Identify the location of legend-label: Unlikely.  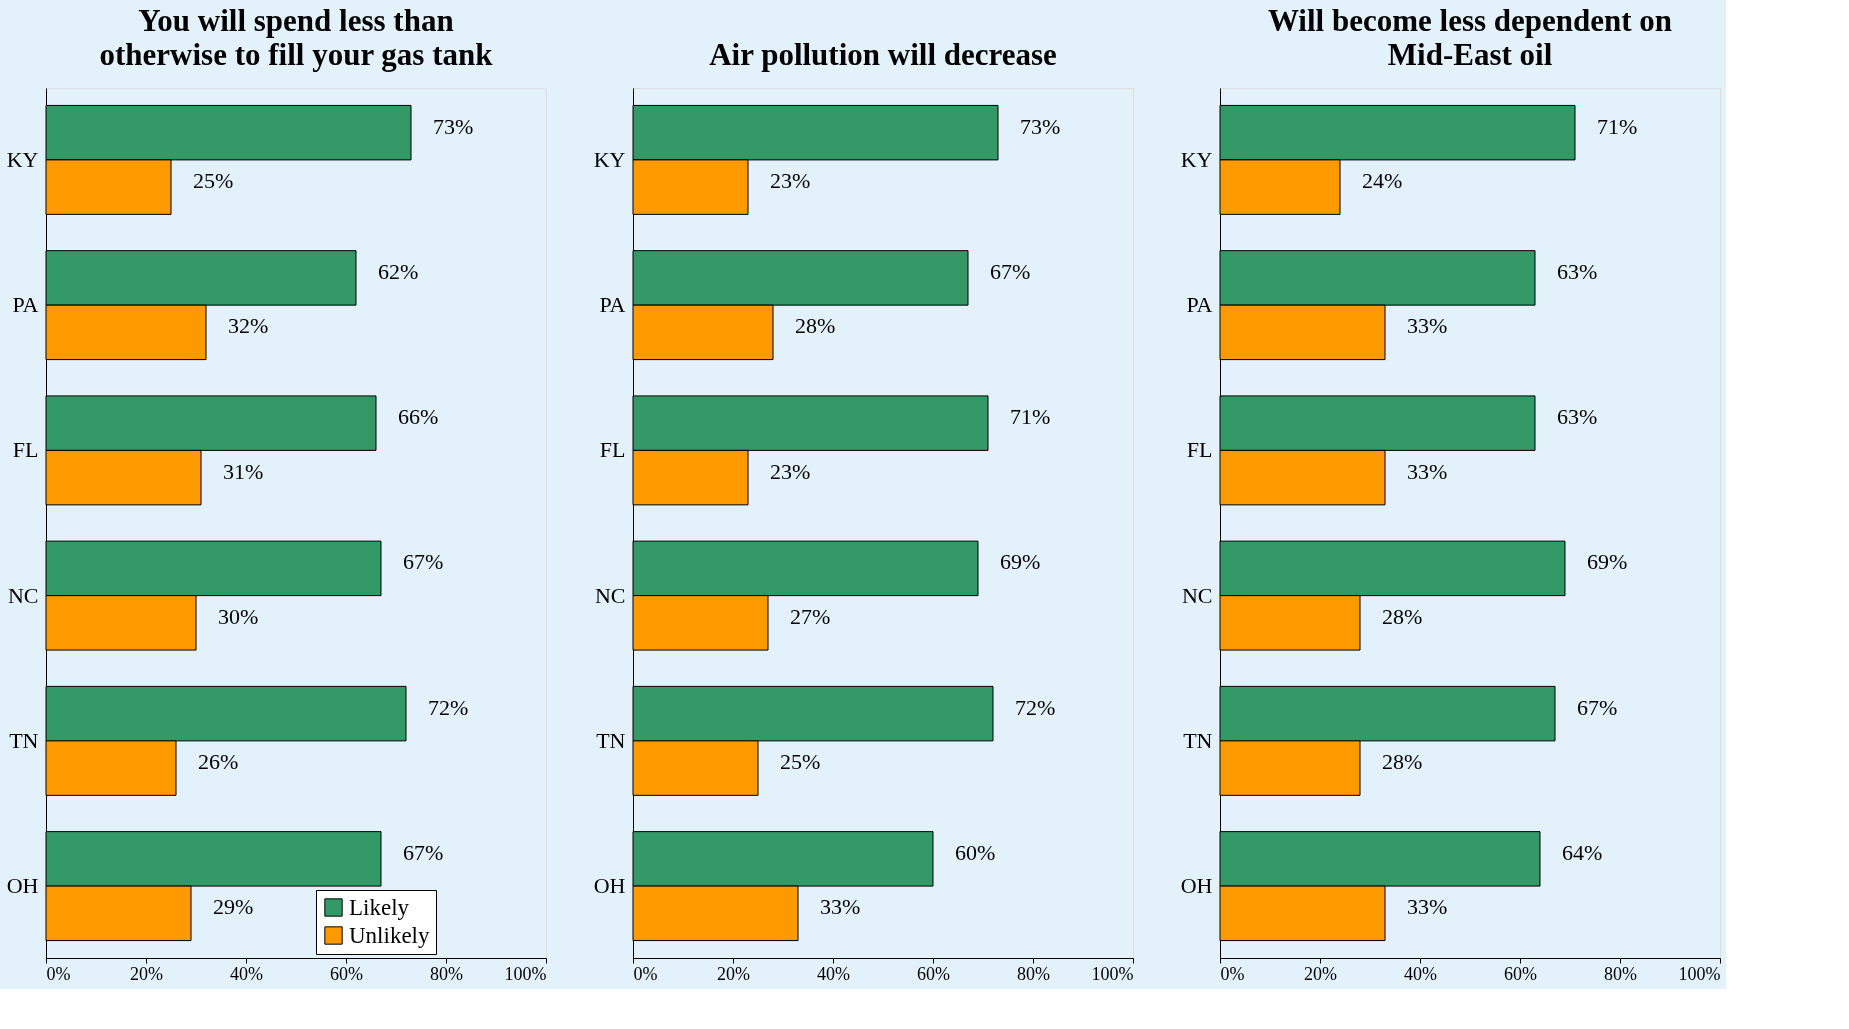
(389, 935).